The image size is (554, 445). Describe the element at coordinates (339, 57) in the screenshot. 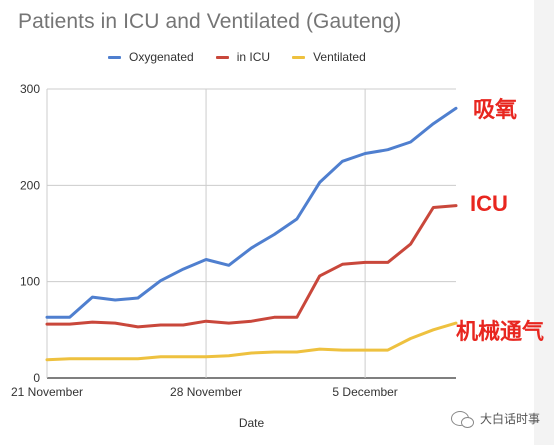

I see `legend-label-ventilated: Ventilated` at that location.